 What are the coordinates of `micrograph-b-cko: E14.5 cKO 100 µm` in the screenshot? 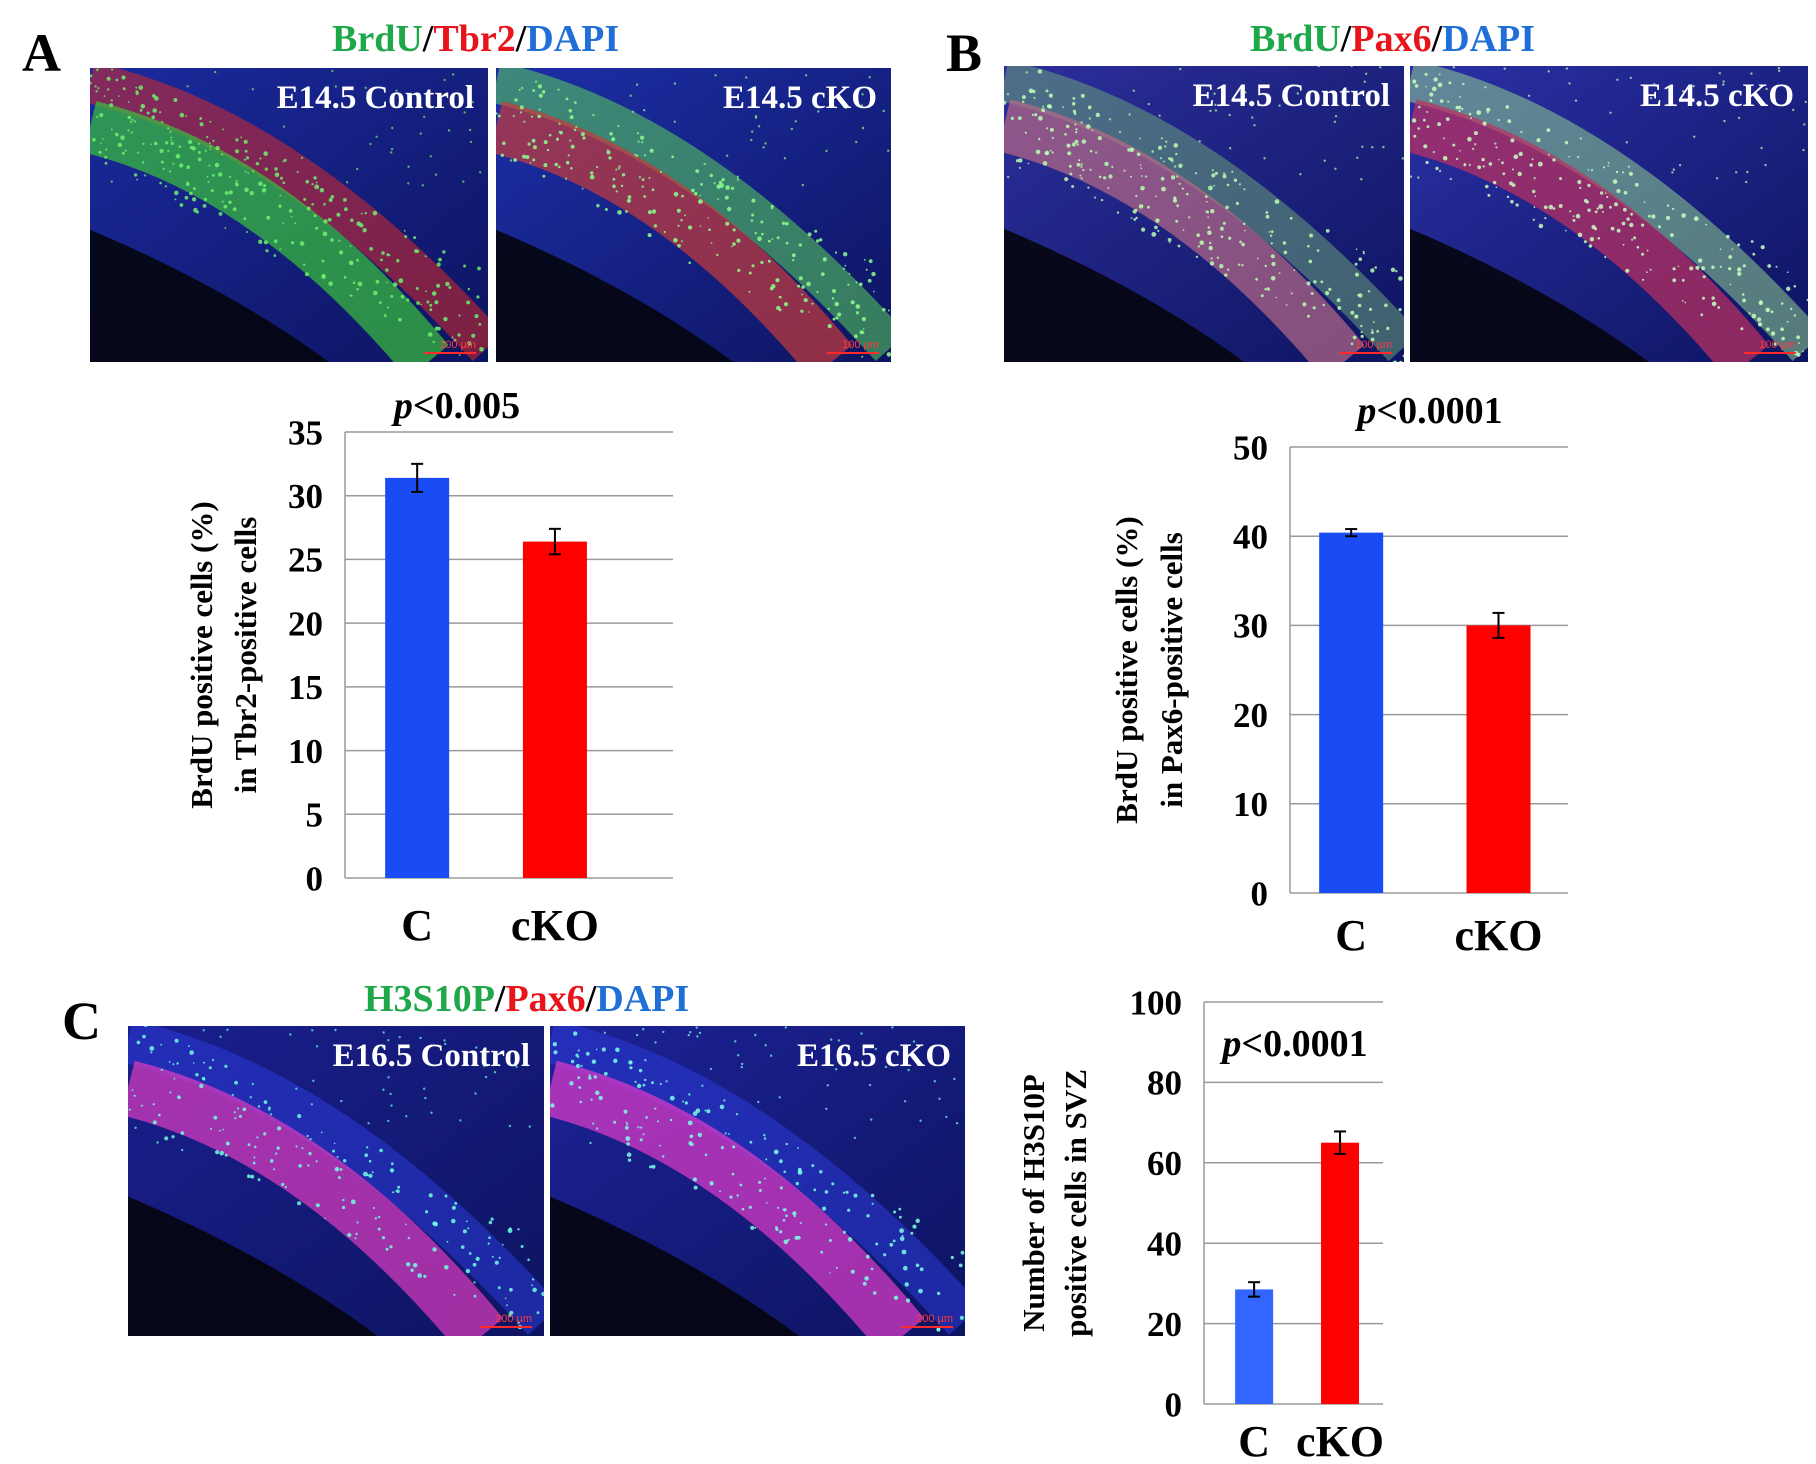 It's located at (1609, 214).